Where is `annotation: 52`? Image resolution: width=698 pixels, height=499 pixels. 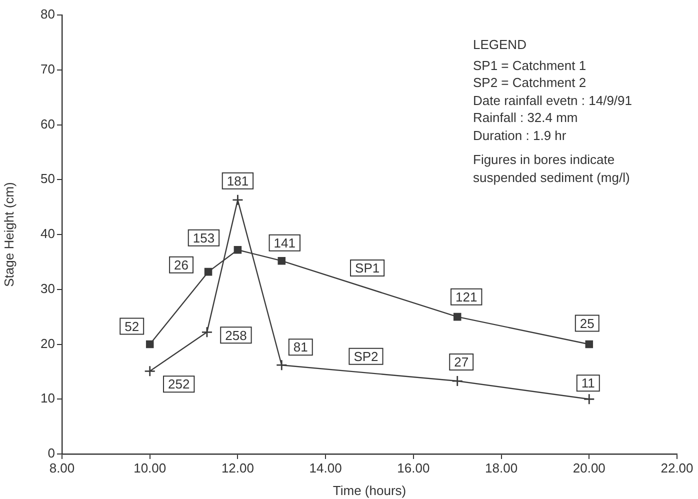
annotation: 52 is located at coordinates (132, 326).